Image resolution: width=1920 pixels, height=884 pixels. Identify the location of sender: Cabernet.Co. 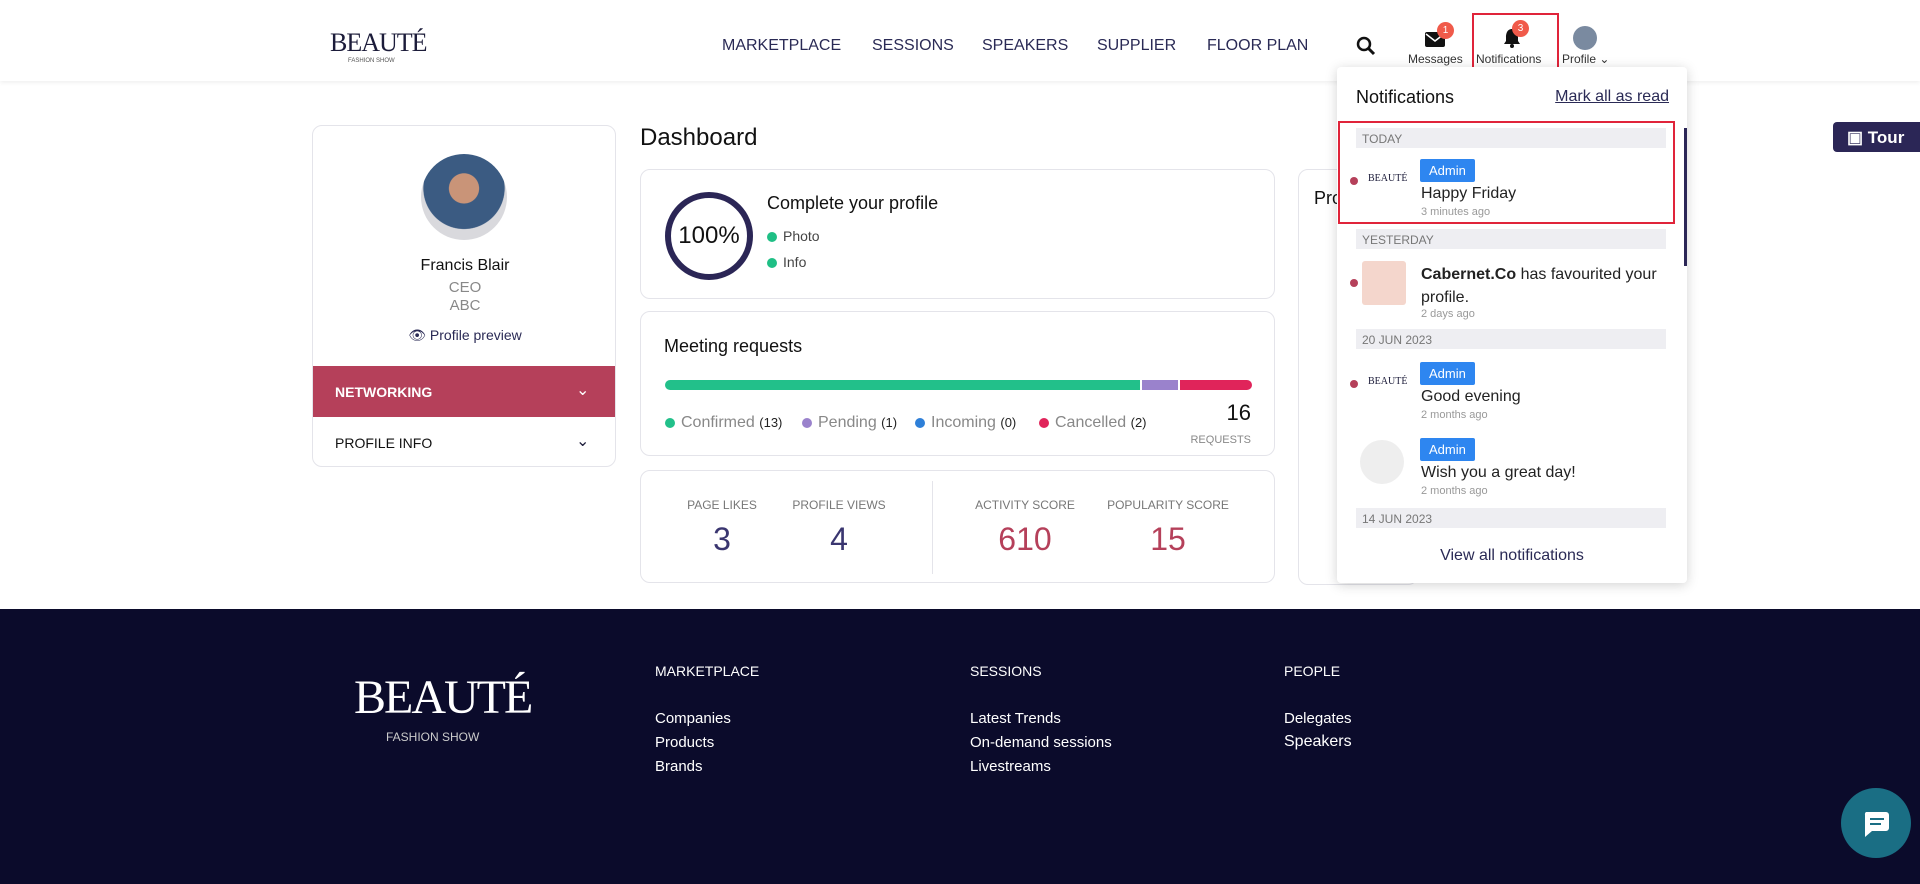
(1469, 274).